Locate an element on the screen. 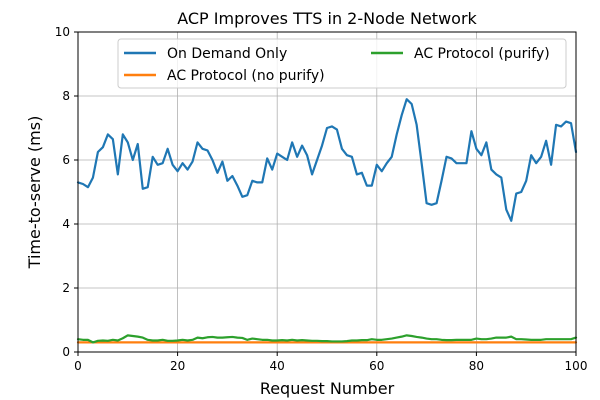 The image size is (600, 400). legend-box is located at coordinates (342, 63).